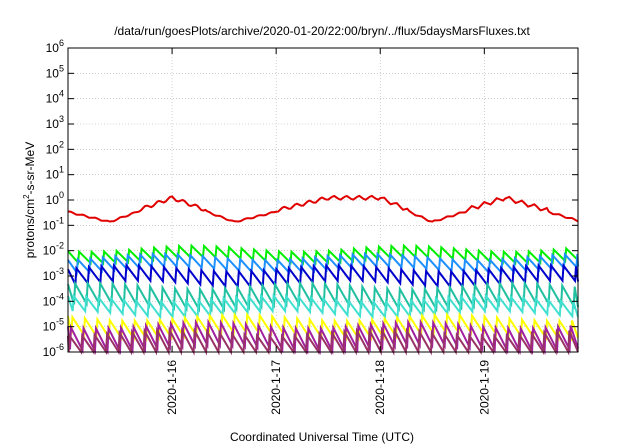 The height and width of the screenshot is (448, 640). Describe the element at coordinates (55, 71) in the screenshot. I see `y-tick-label: 10⁵` at that location.